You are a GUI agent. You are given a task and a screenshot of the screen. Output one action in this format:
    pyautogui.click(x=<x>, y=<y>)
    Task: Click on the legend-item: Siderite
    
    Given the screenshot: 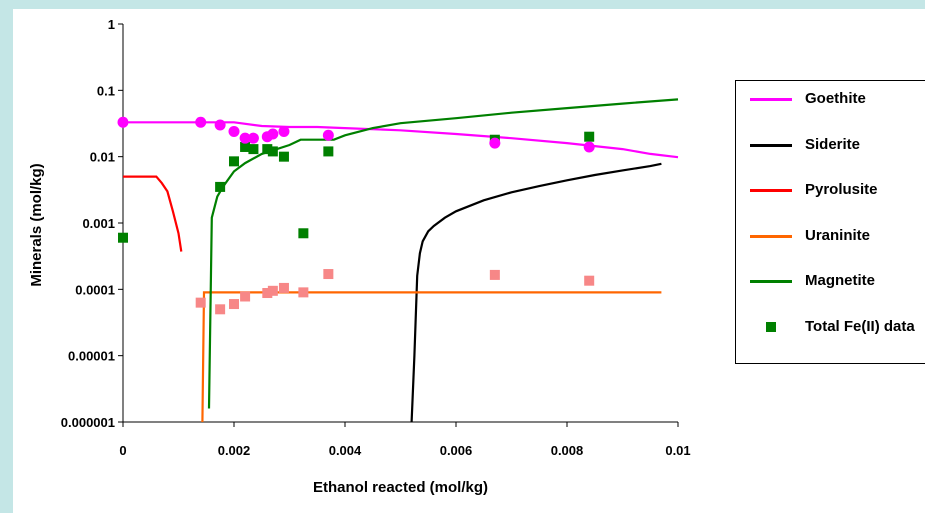 What is the action you would take?
    pyautogui.click(x=830, y=150)
    